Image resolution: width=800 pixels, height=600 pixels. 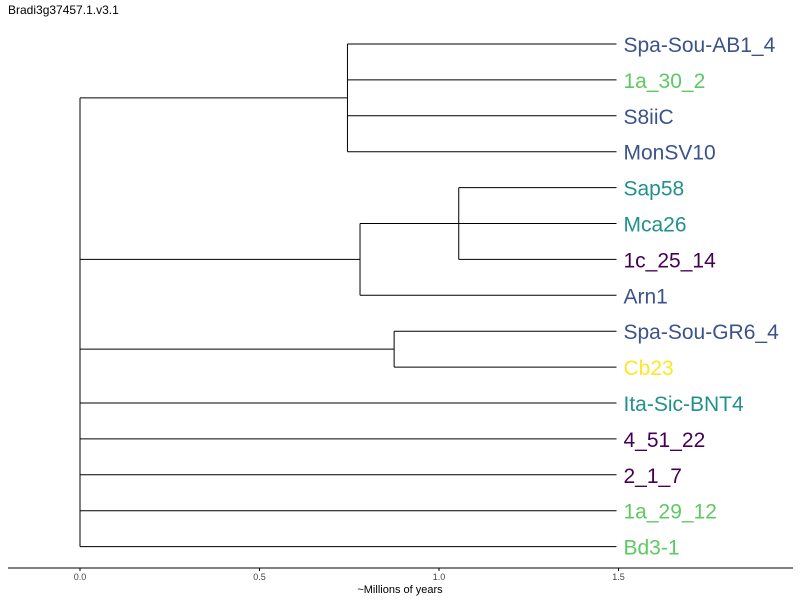 I want to click on leaf-label: Ita-Sic-BNT4, so click(x=684, y=404).